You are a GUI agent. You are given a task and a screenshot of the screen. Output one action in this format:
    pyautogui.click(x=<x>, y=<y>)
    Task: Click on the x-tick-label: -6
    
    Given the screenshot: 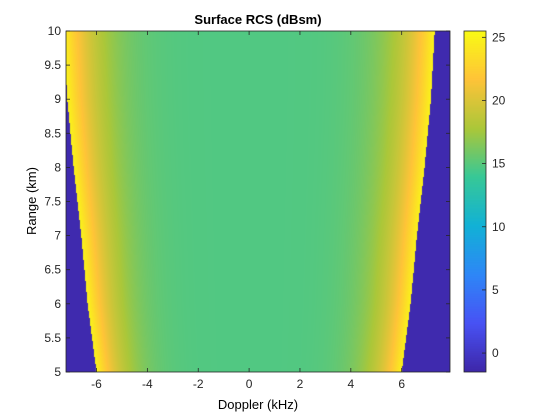 What is the action you would take?
    pyautogui.click(x=96, y=384)
    